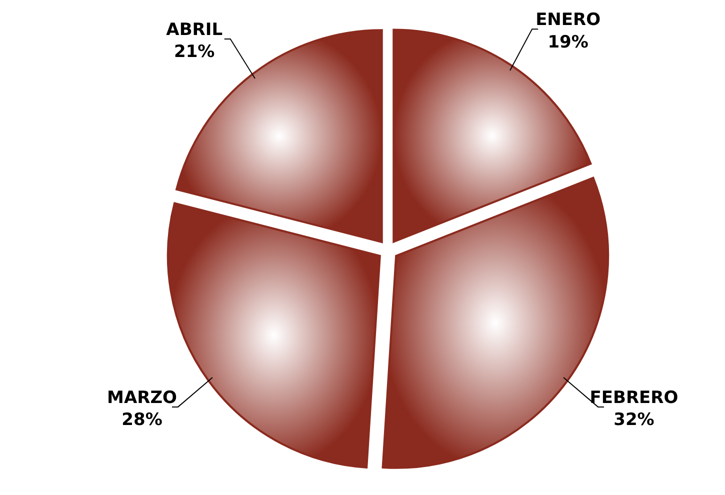 The width and height of the screenshot is (725, 495). I want to click on data-label: 32%, so click(634, 420).